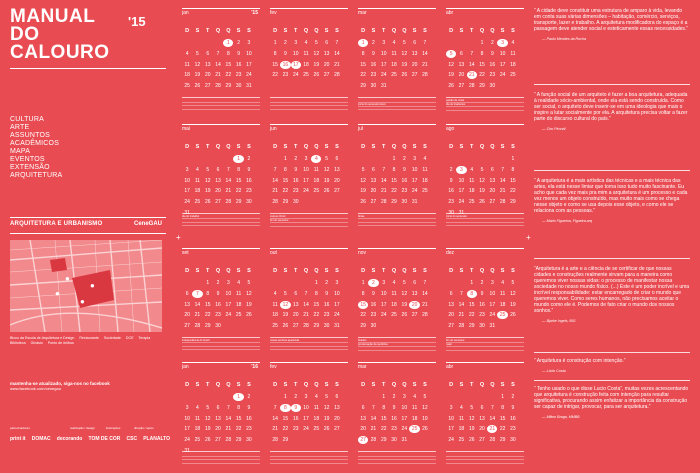 Image resolution: width=700 pixels, height=473 pixels. I want to click on menu-item-eventos: EVENTOS, so click(27, 159).